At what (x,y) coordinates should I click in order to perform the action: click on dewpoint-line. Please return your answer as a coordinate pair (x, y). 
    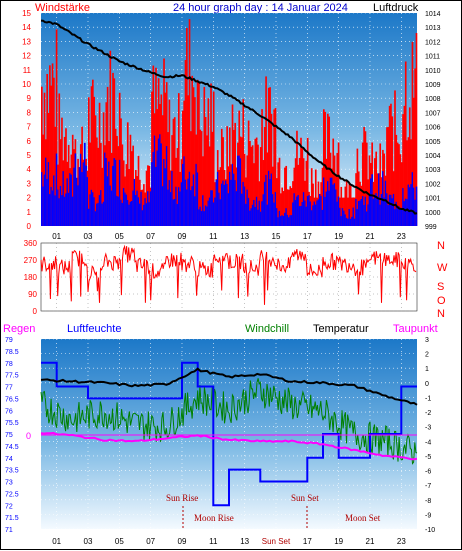
    Looking at the image, I should click on (229, 446).